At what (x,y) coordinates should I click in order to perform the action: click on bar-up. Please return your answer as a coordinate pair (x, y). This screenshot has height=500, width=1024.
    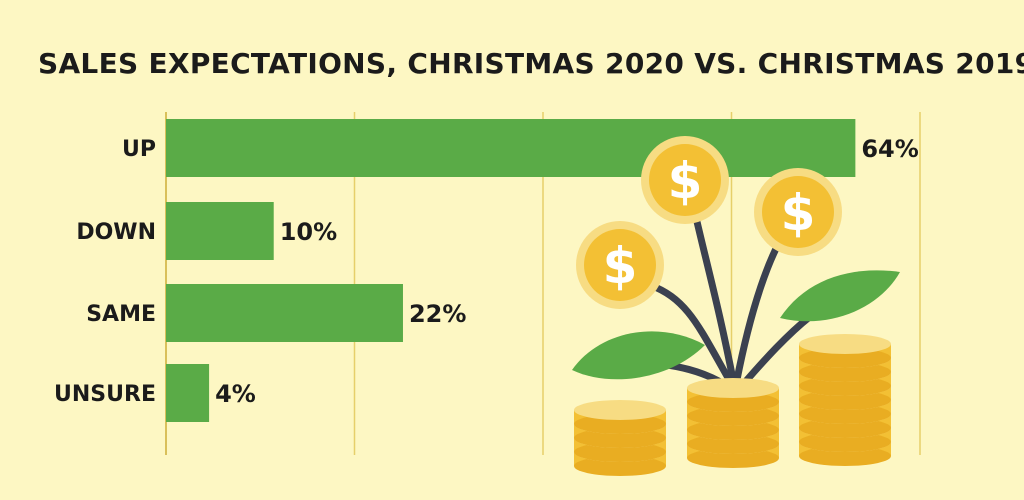
    Looking at the image, I should click on (511, 148).